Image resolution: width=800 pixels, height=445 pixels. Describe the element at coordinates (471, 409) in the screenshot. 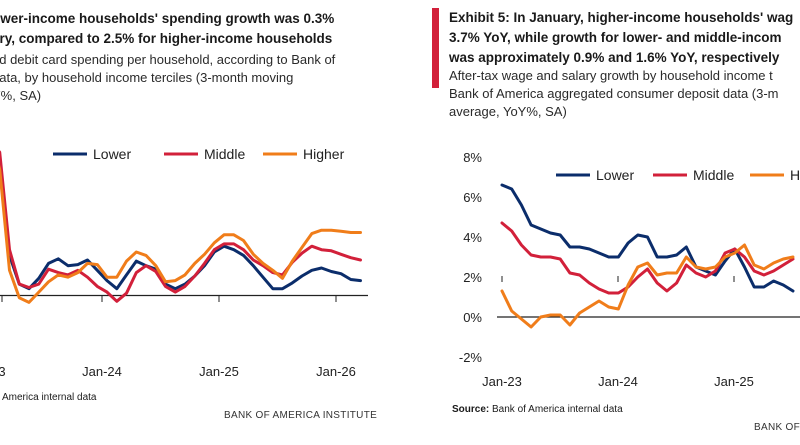

I see `right-source-label: Source:` at that location.